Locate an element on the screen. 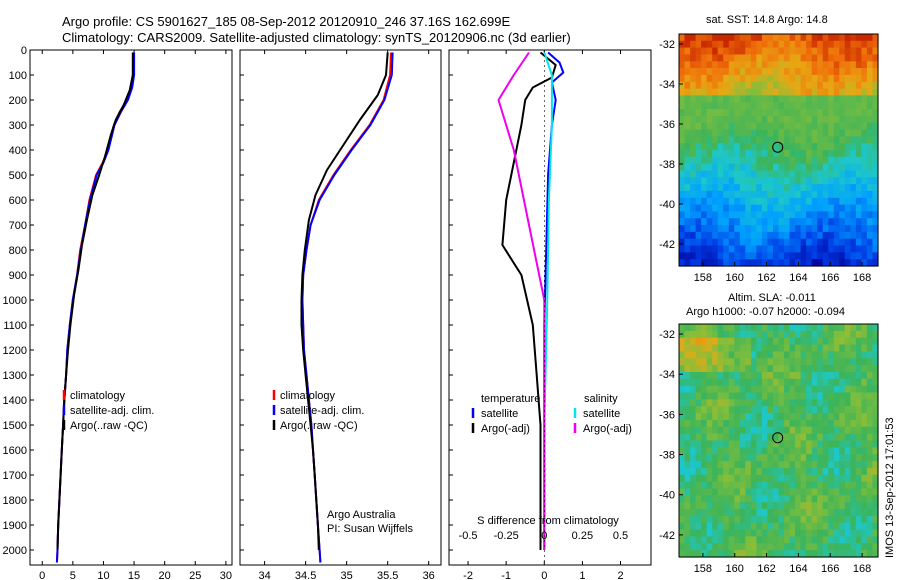  sla-map-heatmap-field is located at coordinates (779, 441).